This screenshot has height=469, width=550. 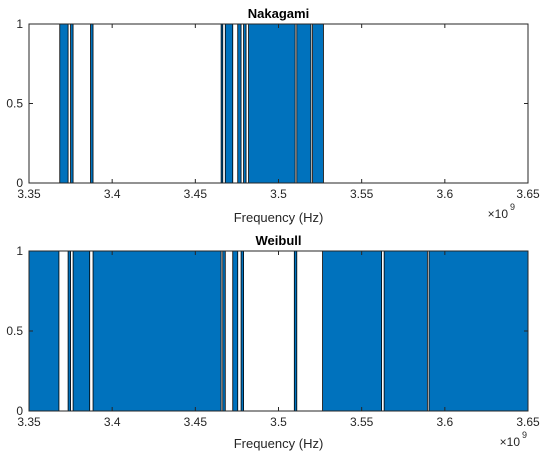 I want to click on chart-title: Nakagami, so click(x=278, y=13).